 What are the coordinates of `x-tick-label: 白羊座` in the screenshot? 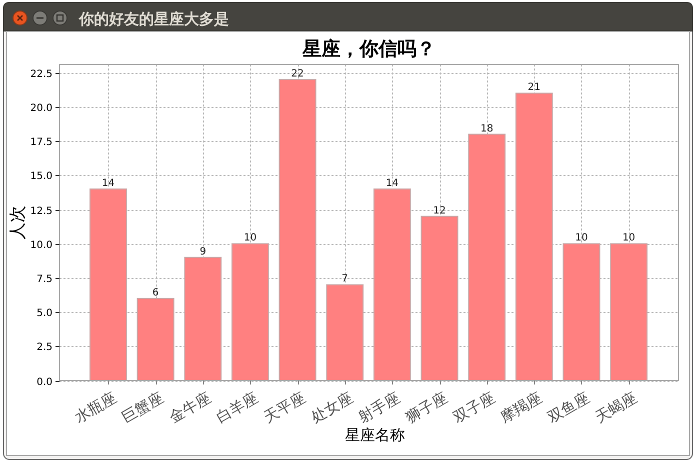 It's located at (237, 407).